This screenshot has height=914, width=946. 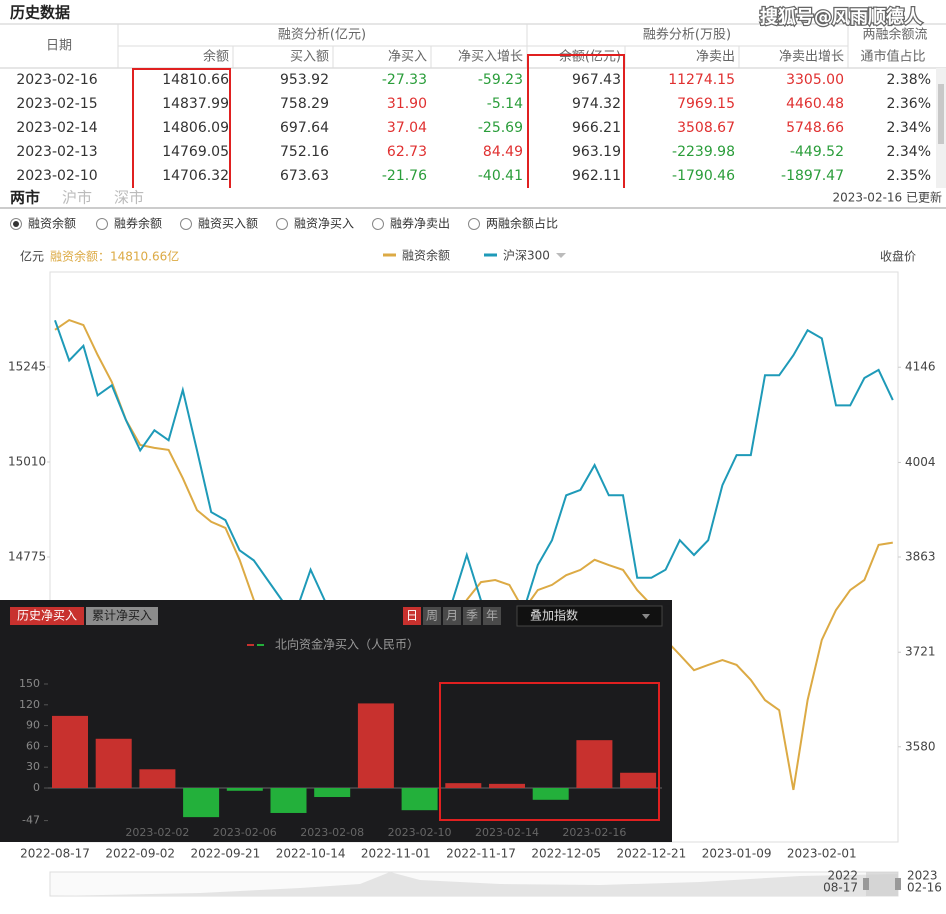 I want to click on y-tick-label: 14775, so click(x=27, y=557).